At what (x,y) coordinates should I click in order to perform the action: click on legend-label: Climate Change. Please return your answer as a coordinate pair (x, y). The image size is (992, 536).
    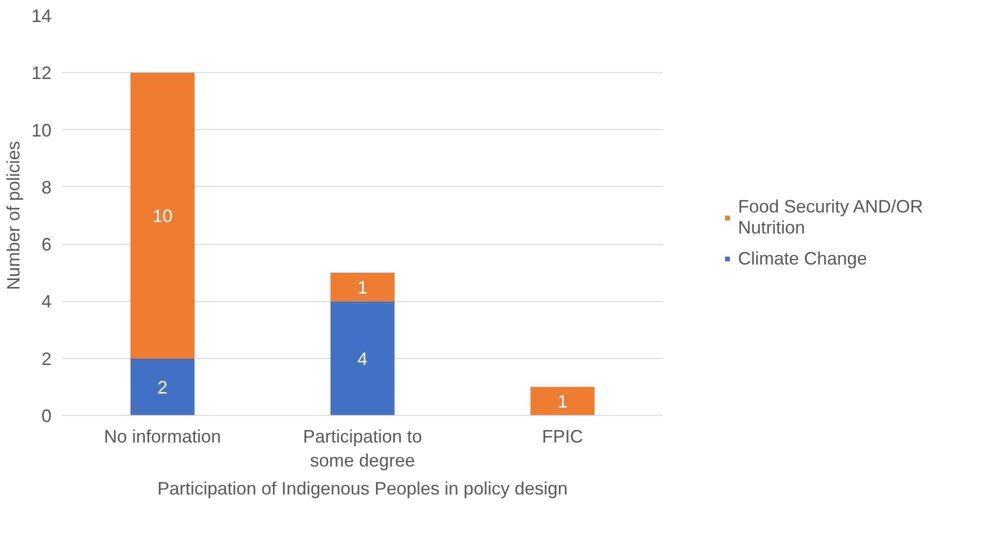
    Looking at the image, I should click on (803, 258).